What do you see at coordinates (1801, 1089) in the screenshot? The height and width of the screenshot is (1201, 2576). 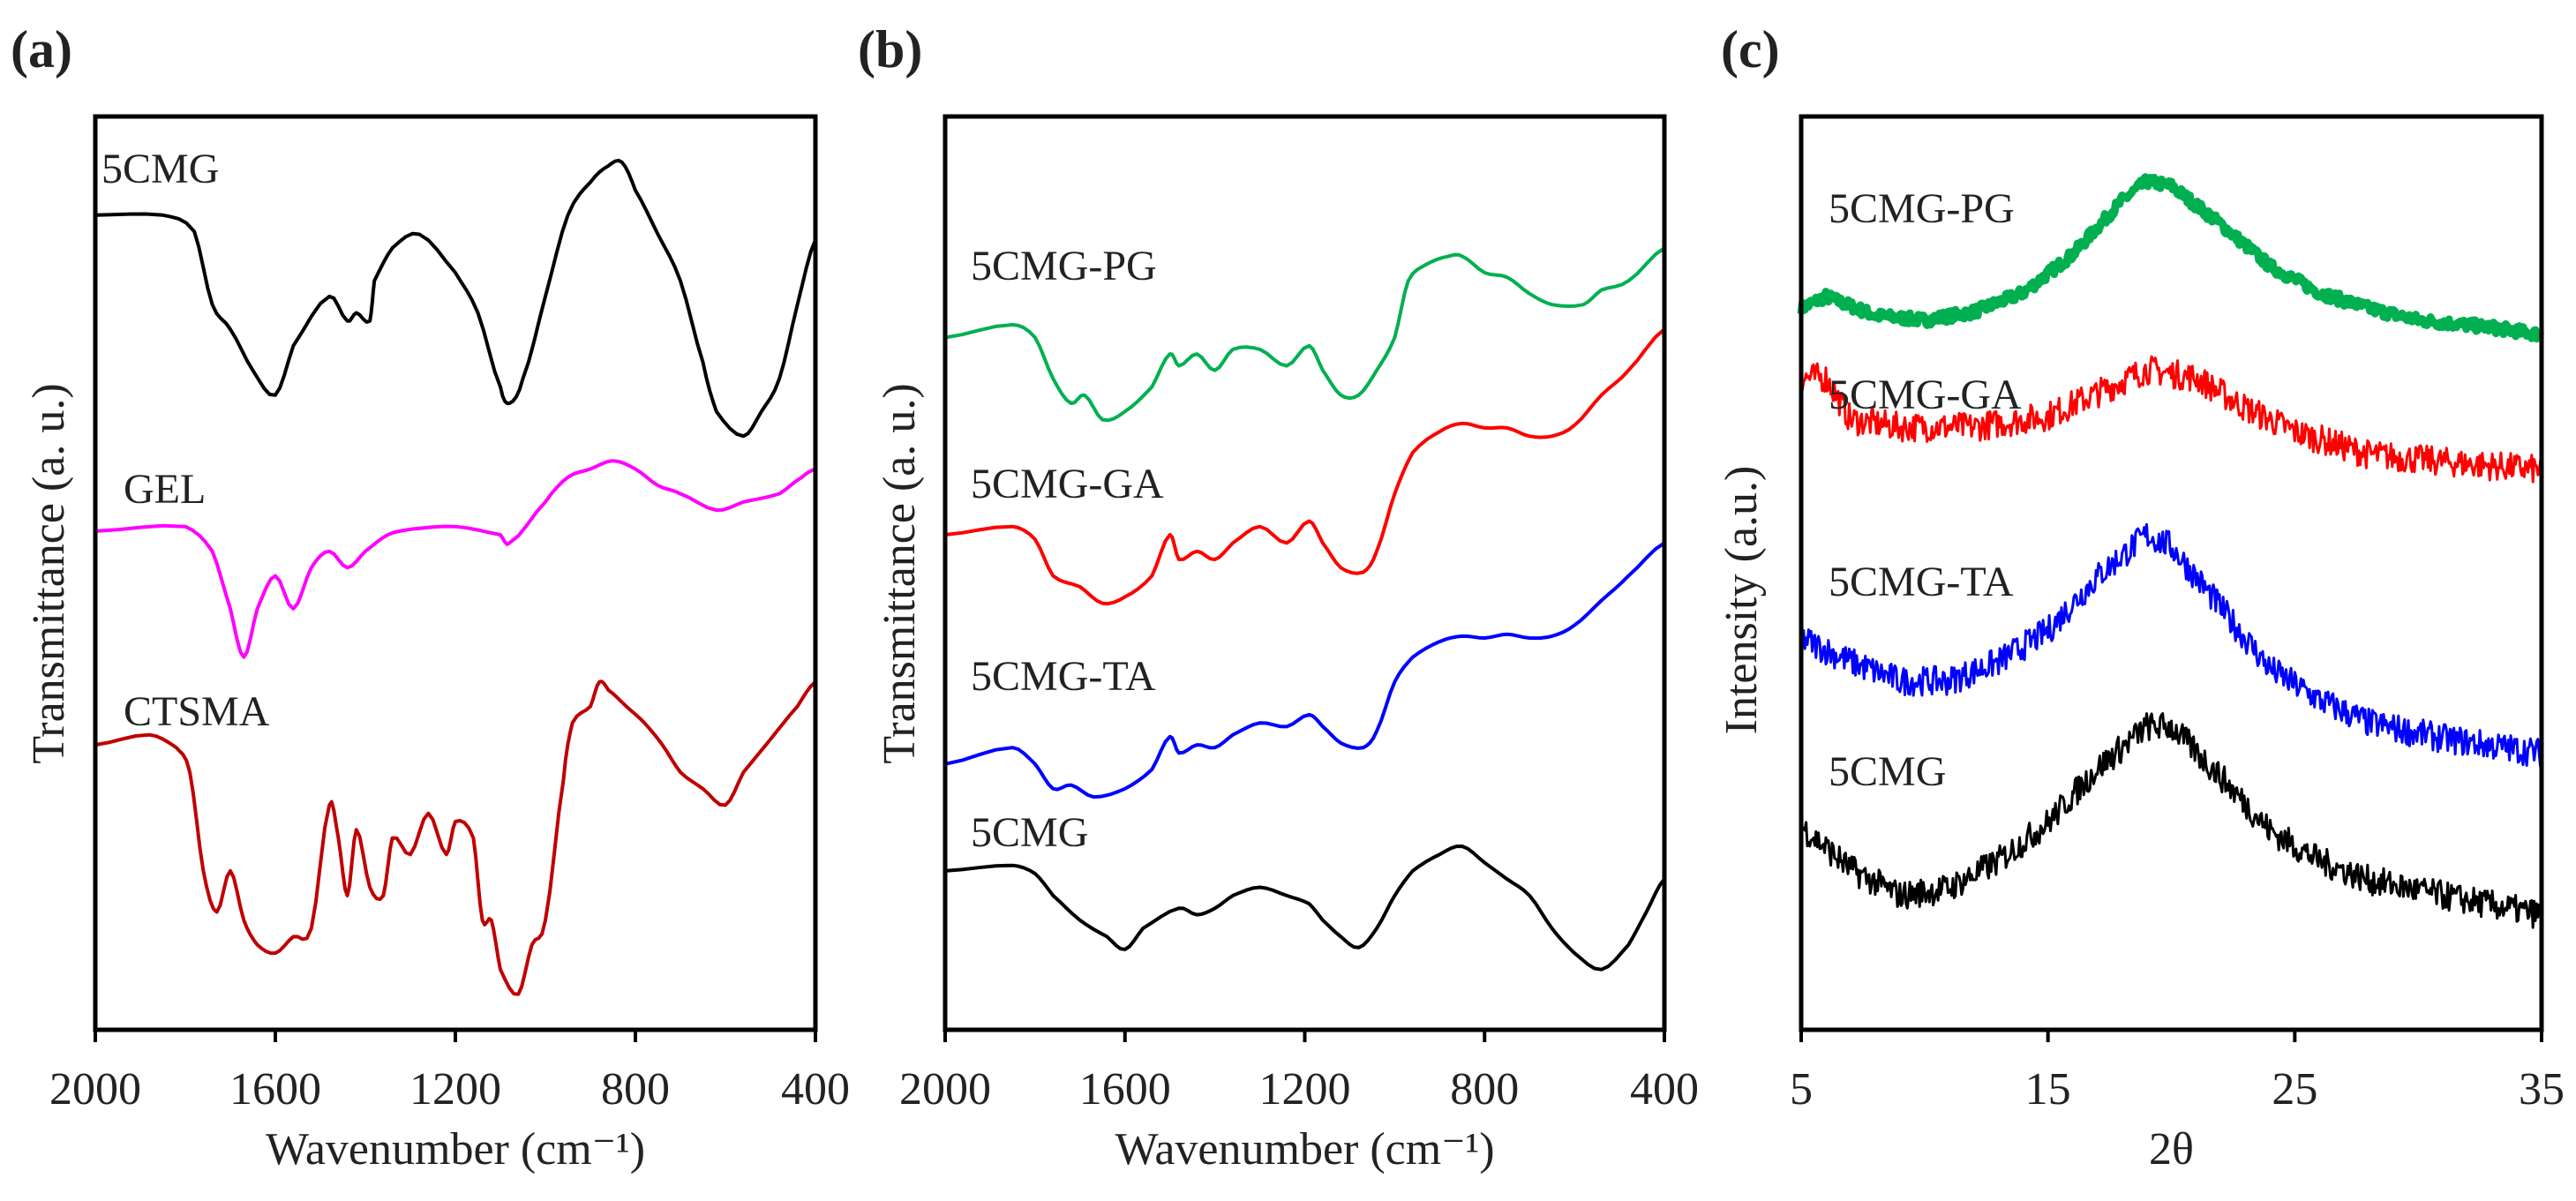 I see `x-tick-label: 5` at bounding box center [1801, 1089].